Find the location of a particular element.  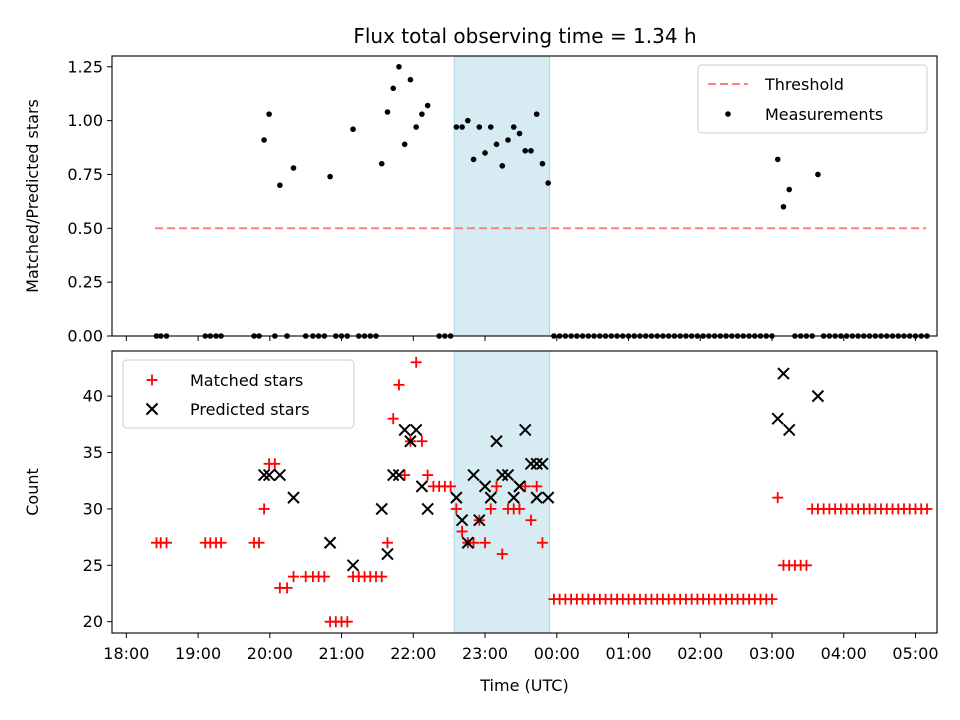

ratio-legend-box is located at coordinates (812, 99).